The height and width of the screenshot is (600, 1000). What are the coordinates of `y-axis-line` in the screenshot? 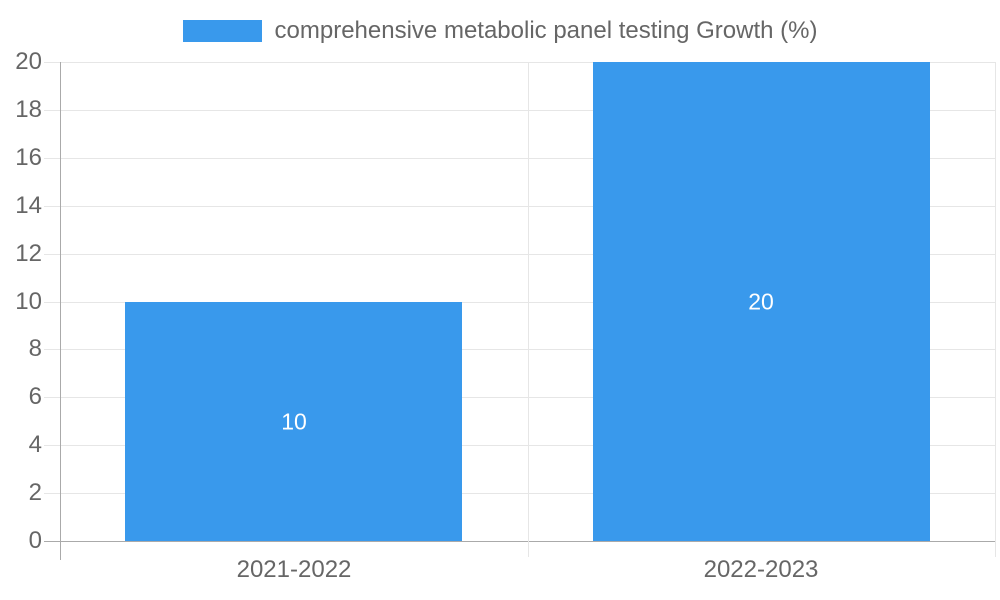 It's located at (60, 311).